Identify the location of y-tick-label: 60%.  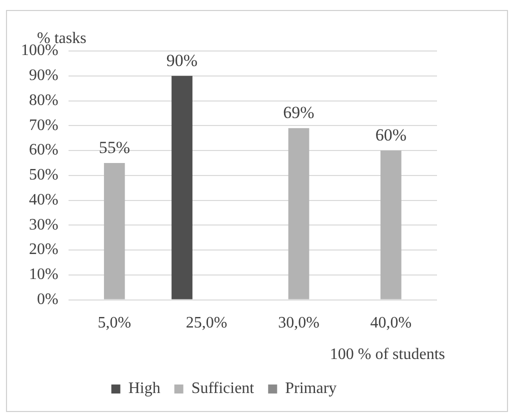
(43, 150).